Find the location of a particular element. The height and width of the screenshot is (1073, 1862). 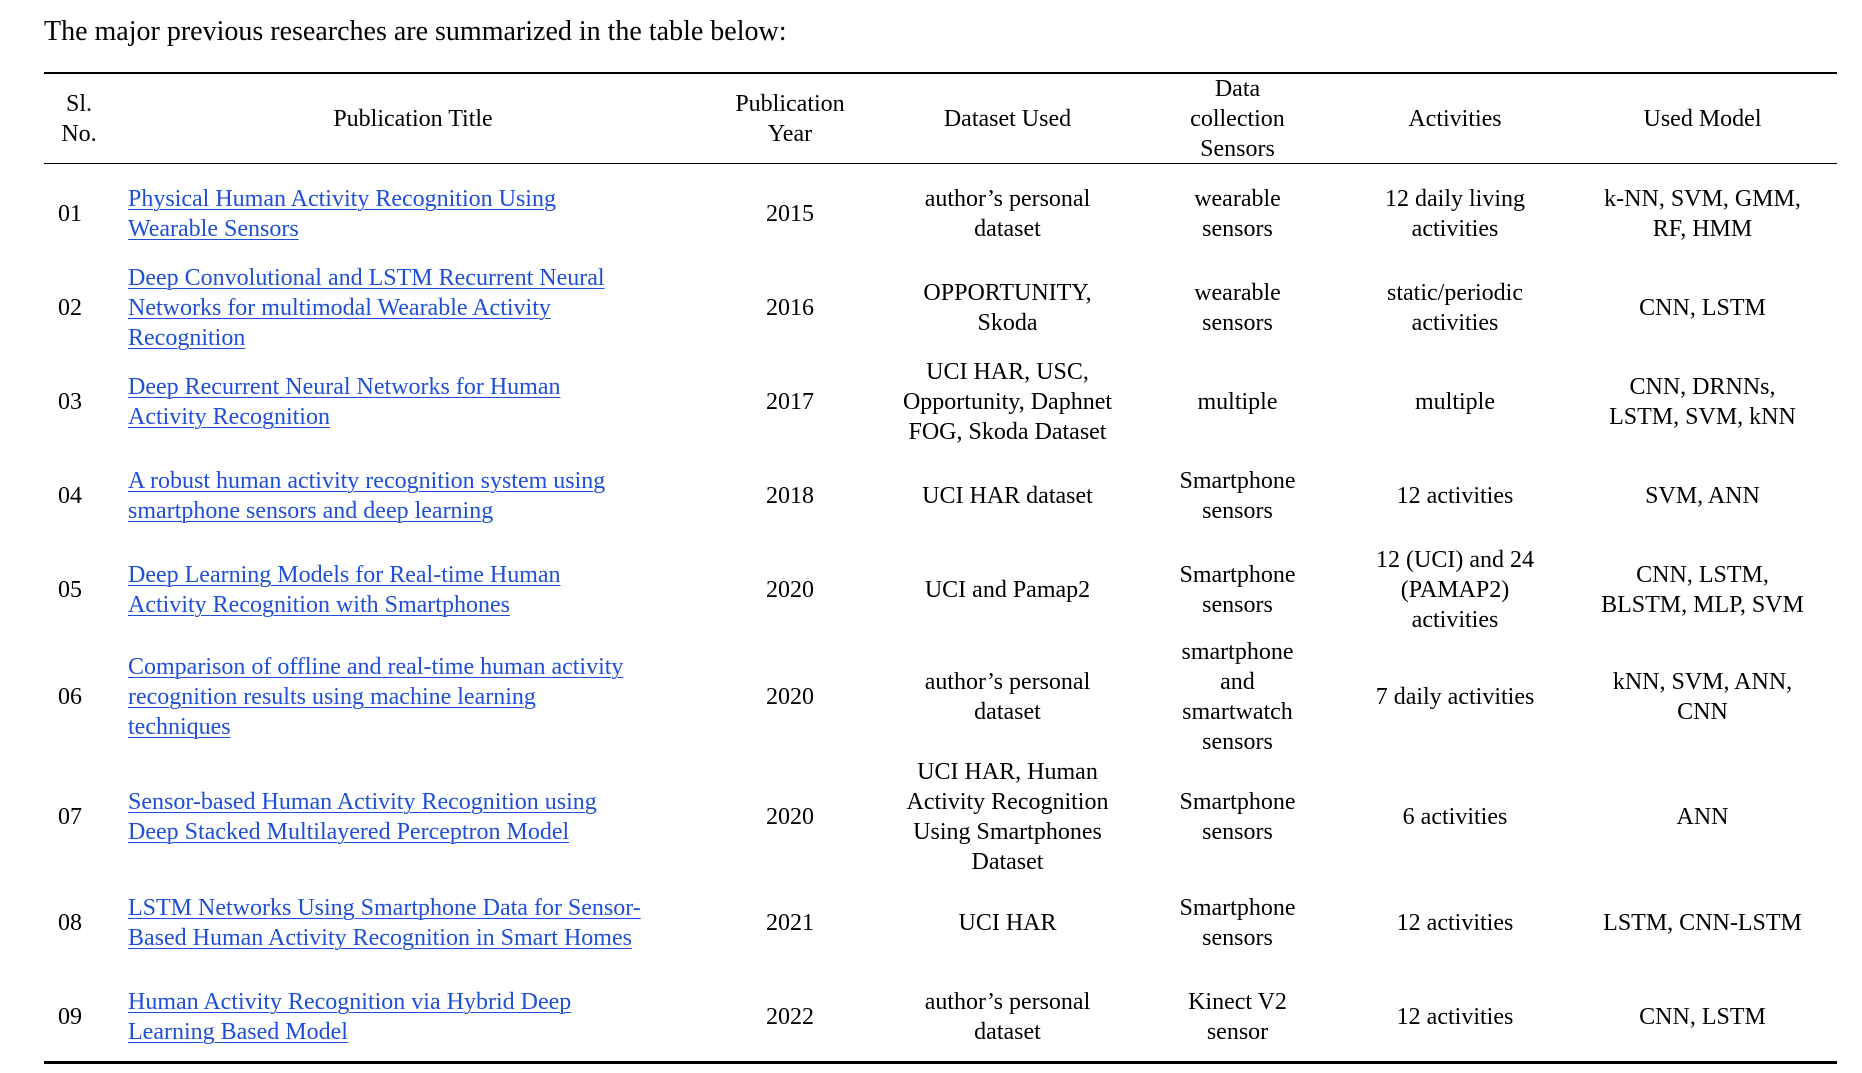

row-05-dataset: UCI and Pamap2 is located at coordinates (1007, 590).